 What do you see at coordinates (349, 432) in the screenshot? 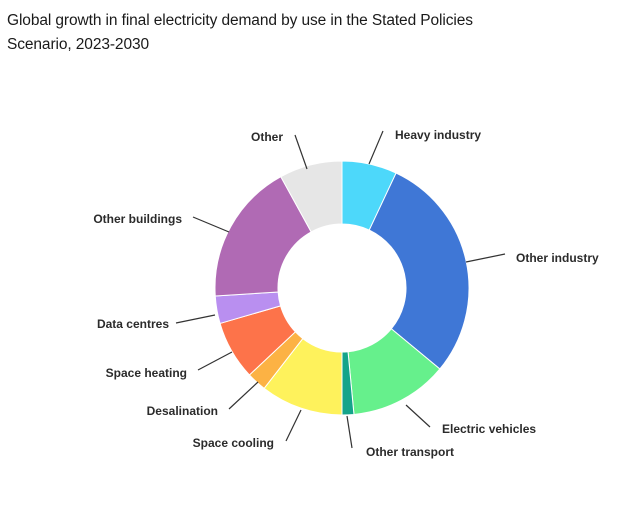
I see `leader-line-other-transport` at bounding box center [349, 432].